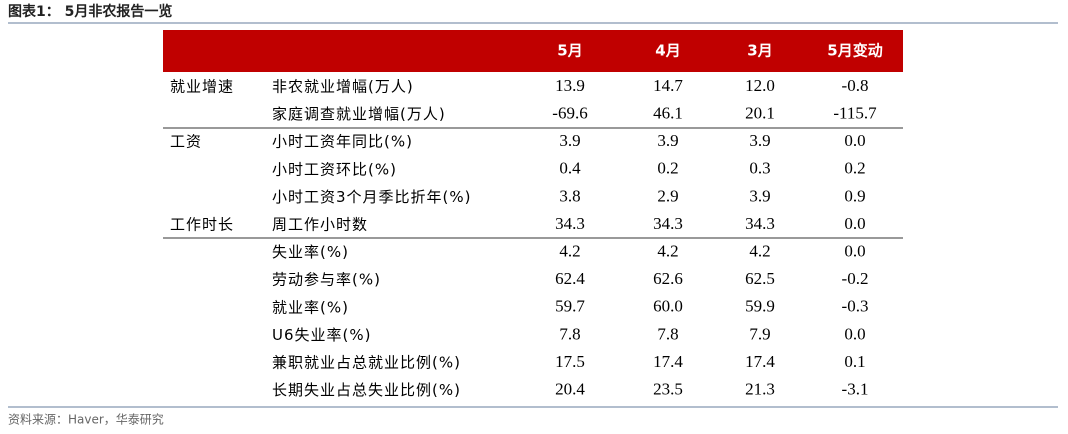  What do you see at coordinates (855, 278) in the screenshot?
I see `cell-value: -0.2` at bounding box center [855, 278].